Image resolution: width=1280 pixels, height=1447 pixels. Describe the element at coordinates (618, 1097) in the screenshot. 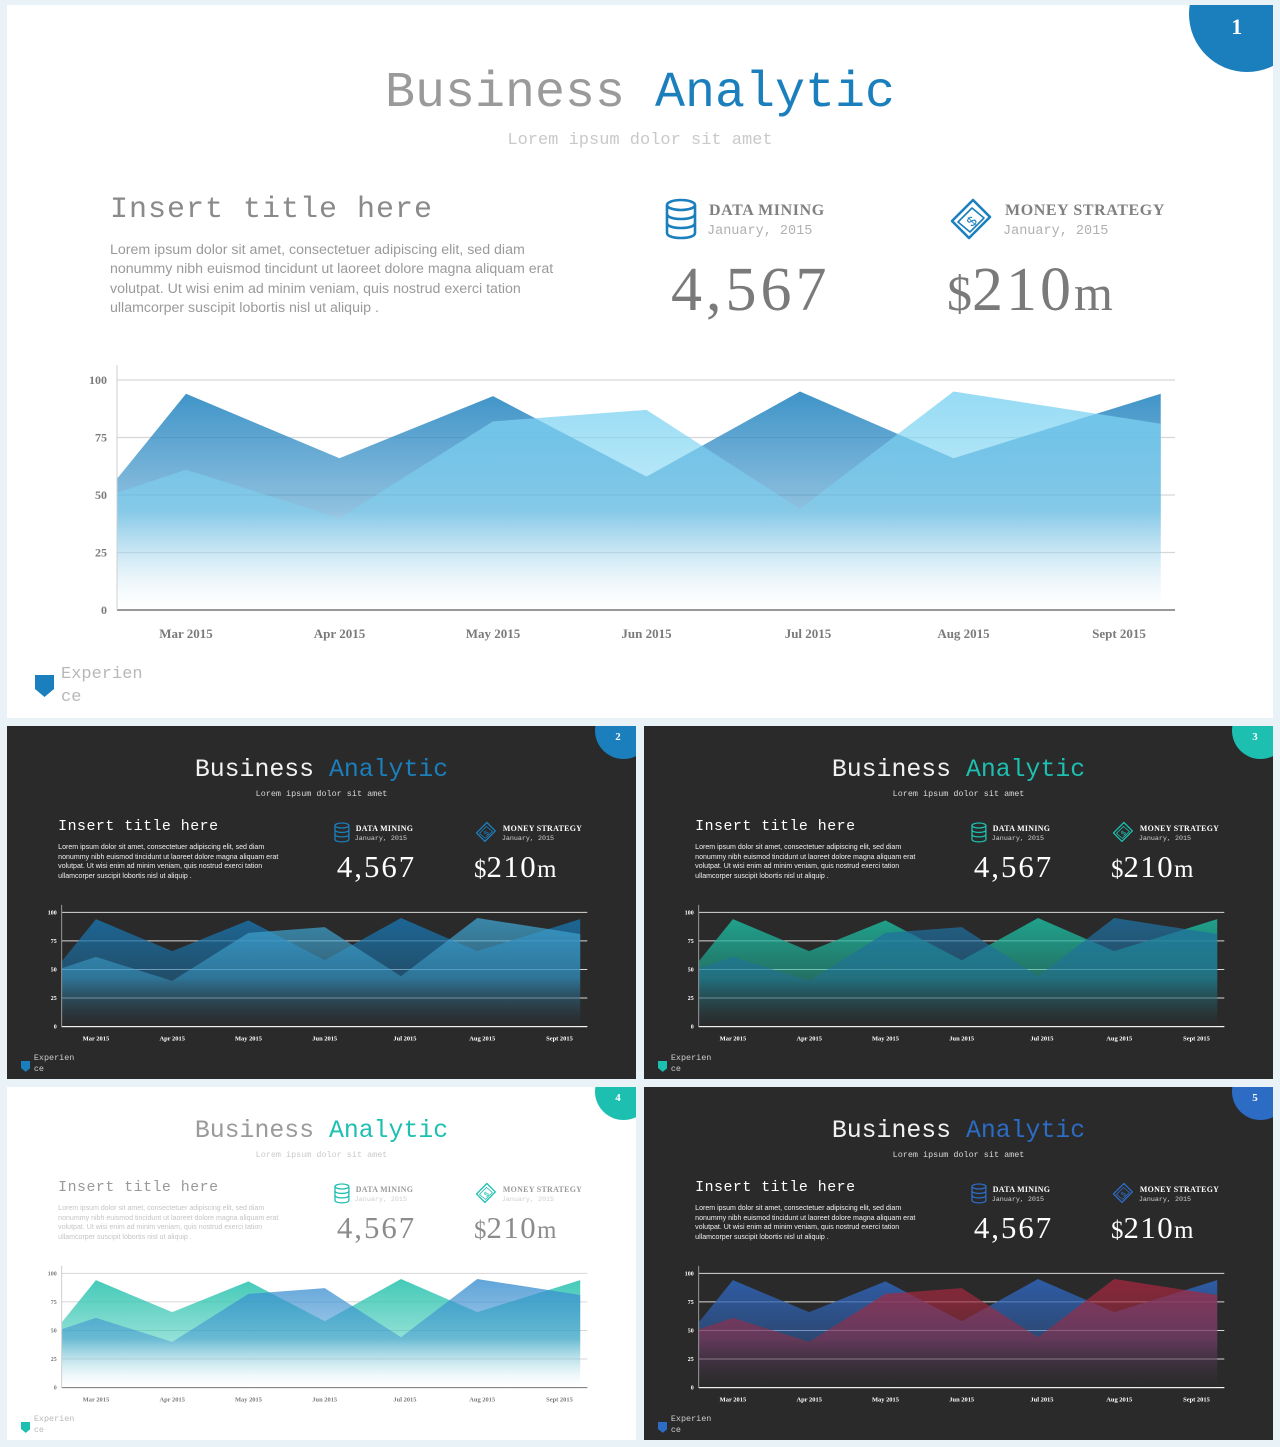

I see `slide-number: 4` at that location.